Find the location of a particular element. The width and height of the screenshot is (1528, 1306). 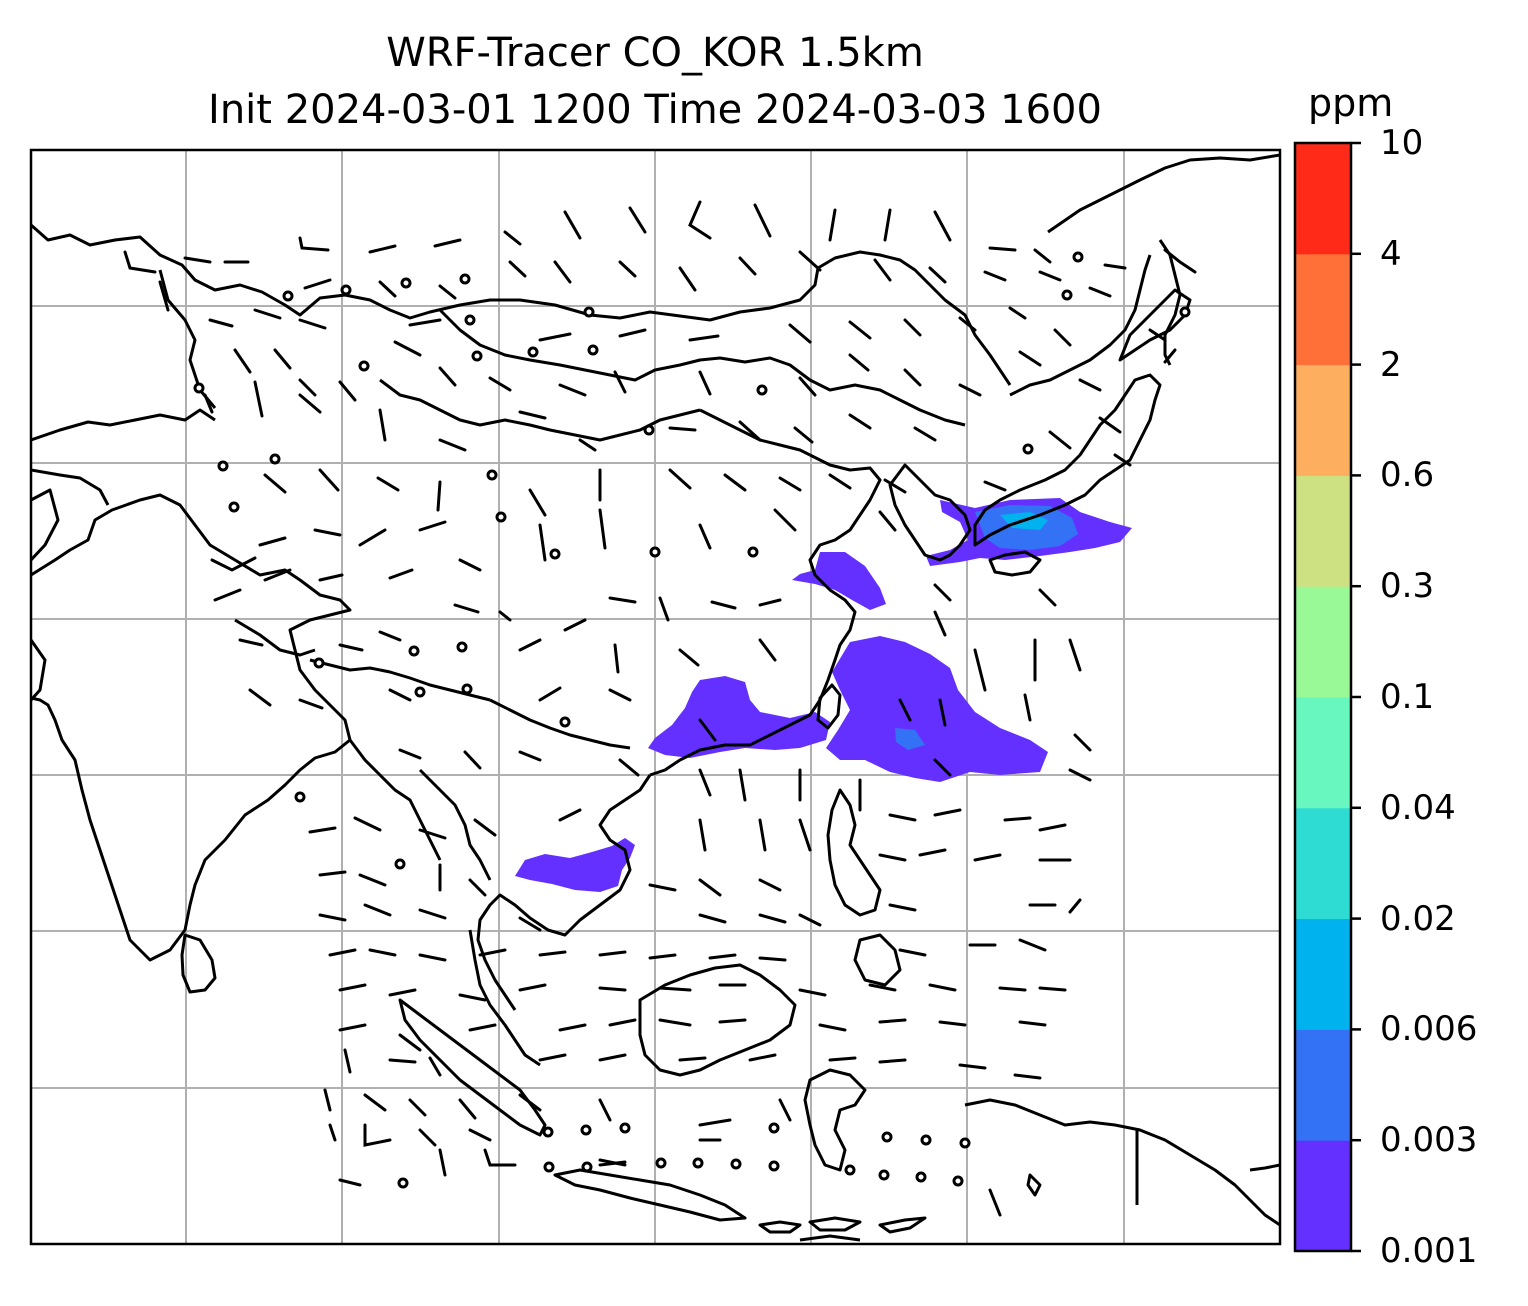

colorbar-tick-label: 0.02 is located at coordinates (1418, 918).